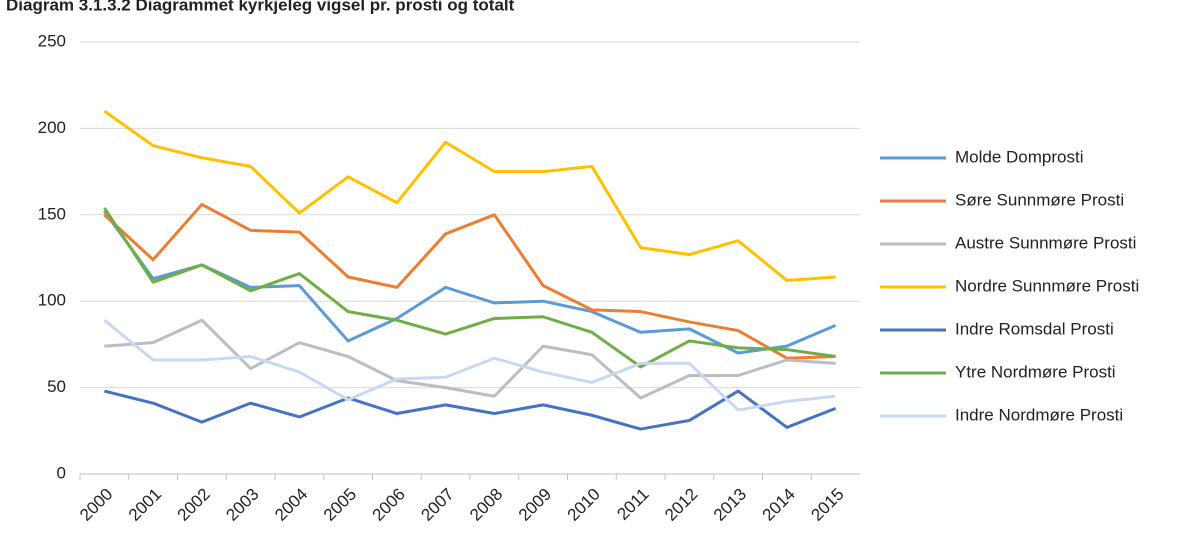 The image size is (1193, 558). What do you see at coordinates (779, 505) in the screenshot?
I see `x-tick-label: 2014` at bounding box center [779, 505].